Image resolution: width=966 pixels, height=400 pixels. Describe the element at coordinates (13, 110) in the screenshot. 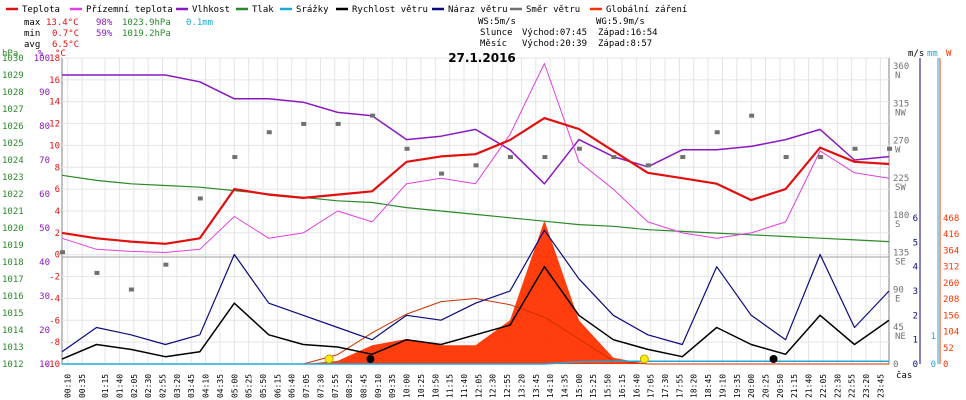

I see `hpa-tick-label: 1027` at that location.